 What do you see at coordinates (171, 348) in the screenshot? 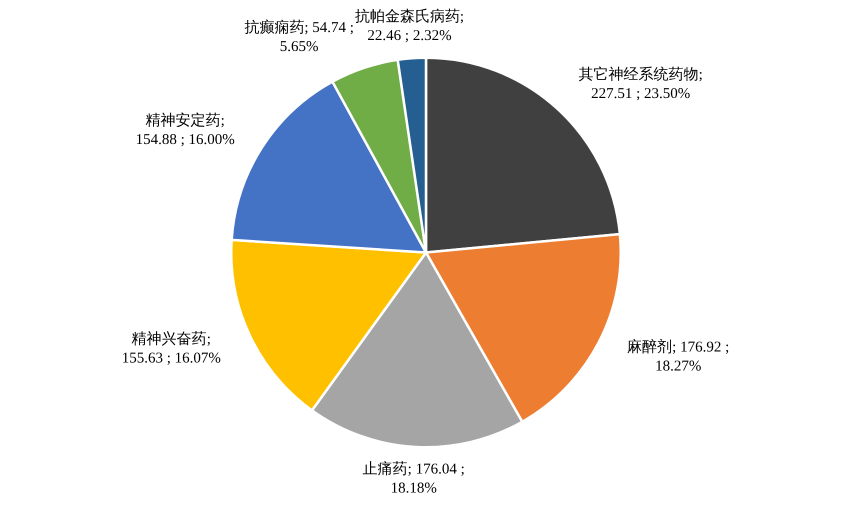
I see `slice-label: 精神兴奋药; 155.63 ; 16.07%` at bounding box center [171, 348].